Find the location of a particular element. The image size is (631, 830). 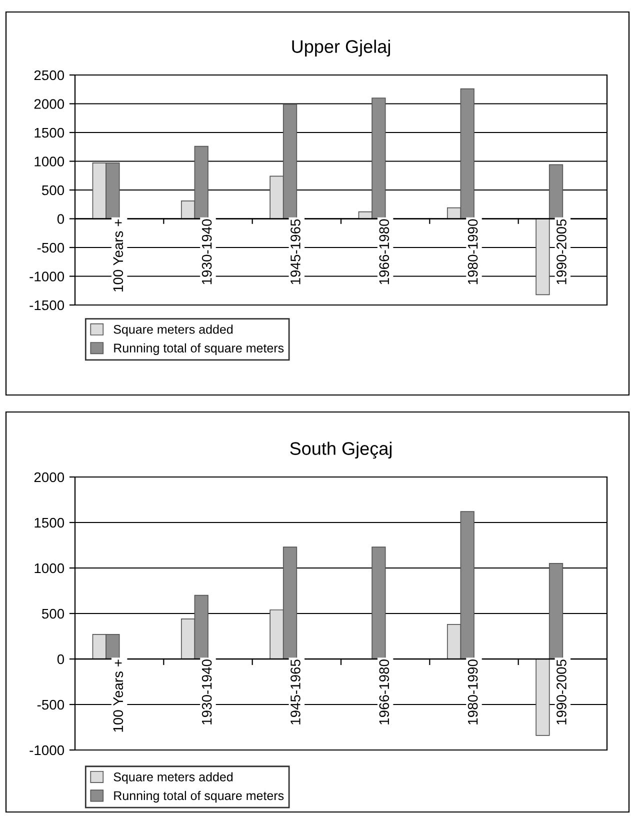

chart-title: South Gjeçaj is located at coordinates (341, 450).